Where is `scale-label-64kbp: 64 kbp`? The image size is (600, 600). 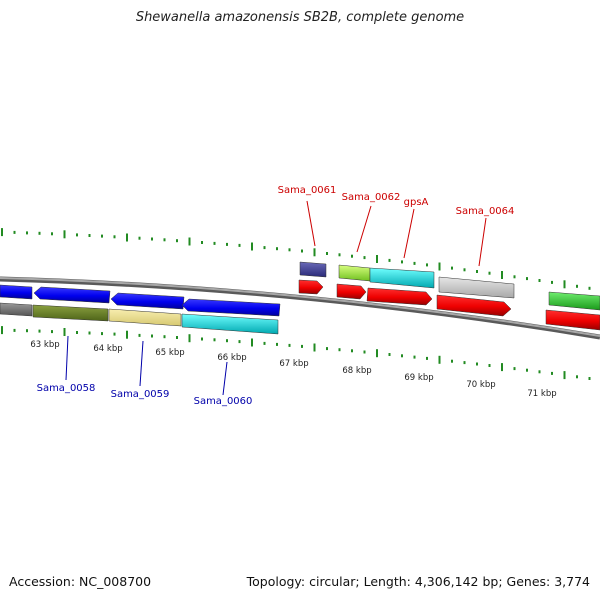 scale-label-64kbp: 64 kbp is located at coordinates (107, 349).